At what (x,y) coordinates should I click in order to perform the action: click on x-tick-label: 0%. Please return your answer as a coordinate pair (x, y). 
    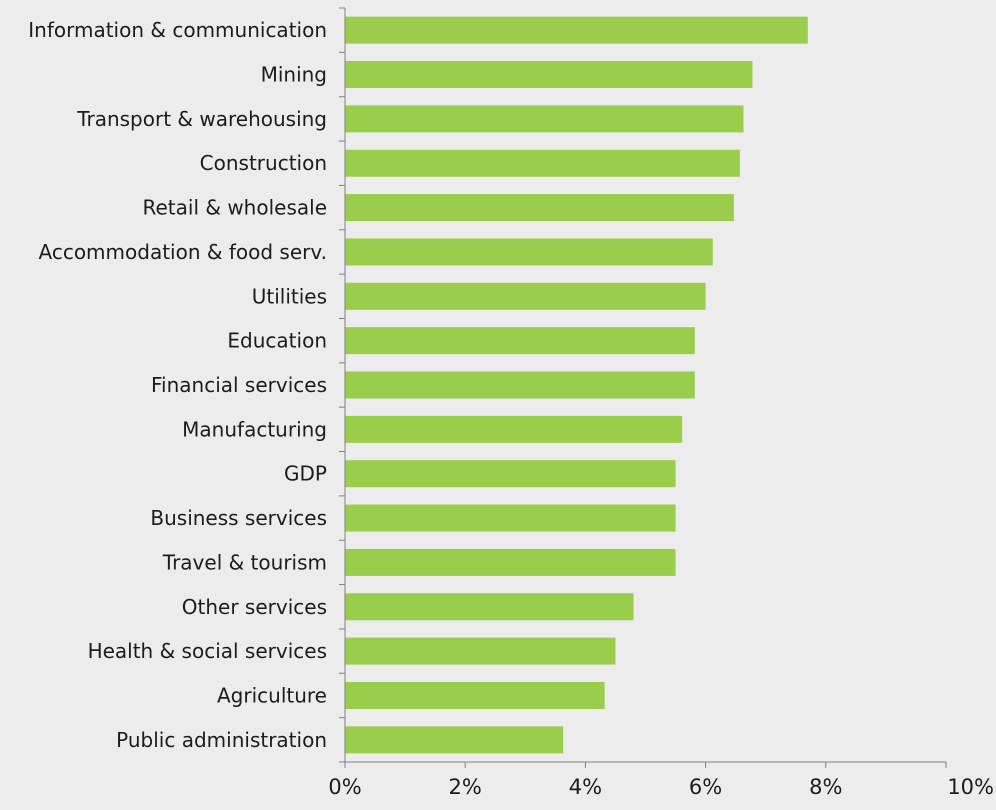
    Looking at the image, I should click on (344, 787).